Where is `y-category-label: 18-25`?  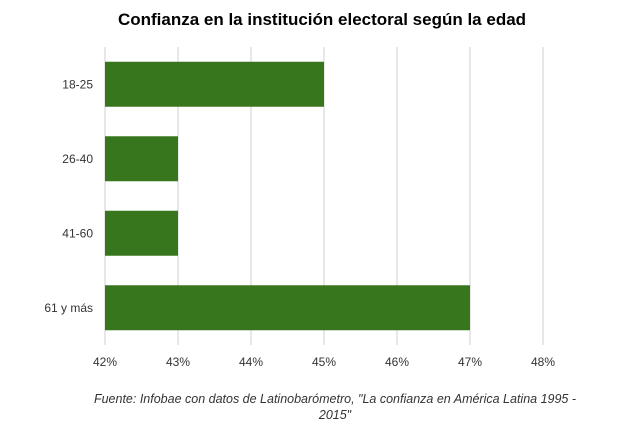 y-category-label: 18-25 is located at coordinates (77, 84).